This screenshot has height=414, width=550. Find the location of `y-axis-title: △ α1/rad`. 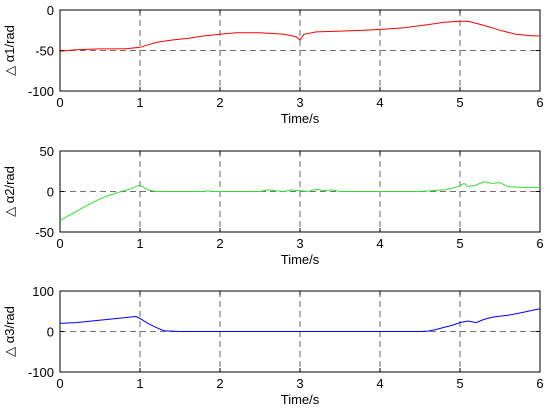

y-axis-title: △ α1/rad is located at coordinates (9, 50).